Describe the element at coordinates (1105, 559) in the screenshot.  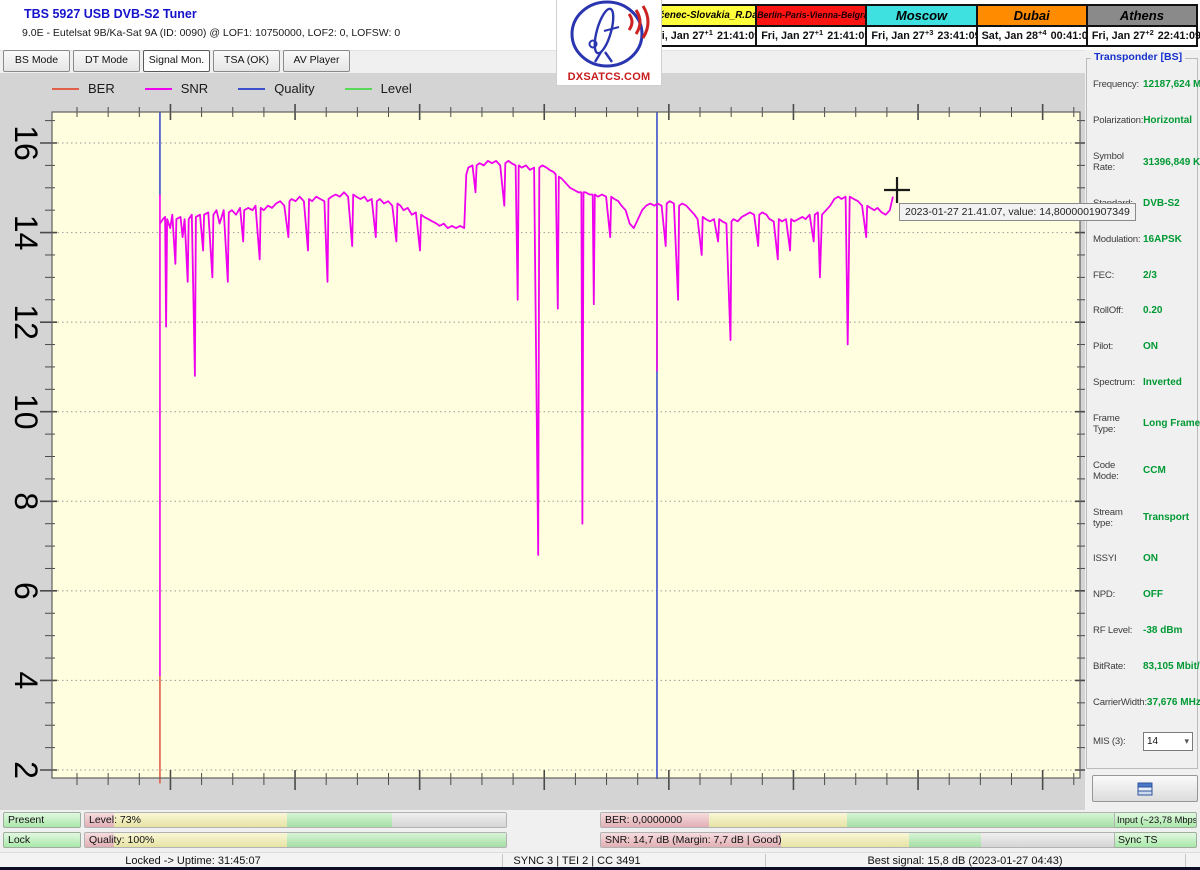
I see `field-label: ISSYI` at that location.